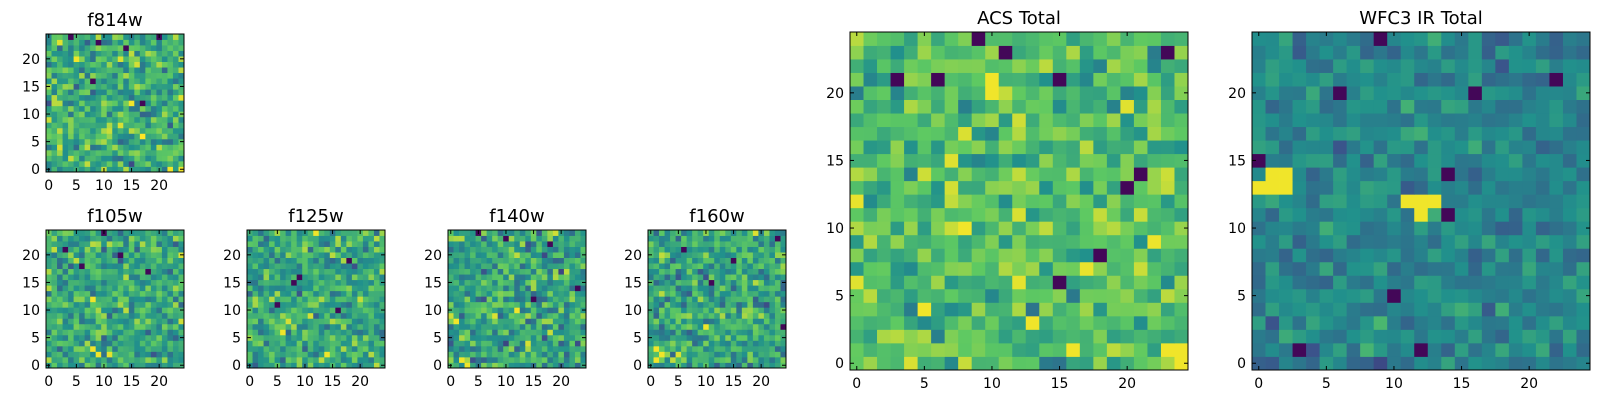  Describe the element at coordinates (561, 382) in the screenshot. I see `x-tick-label: 20` at that location.